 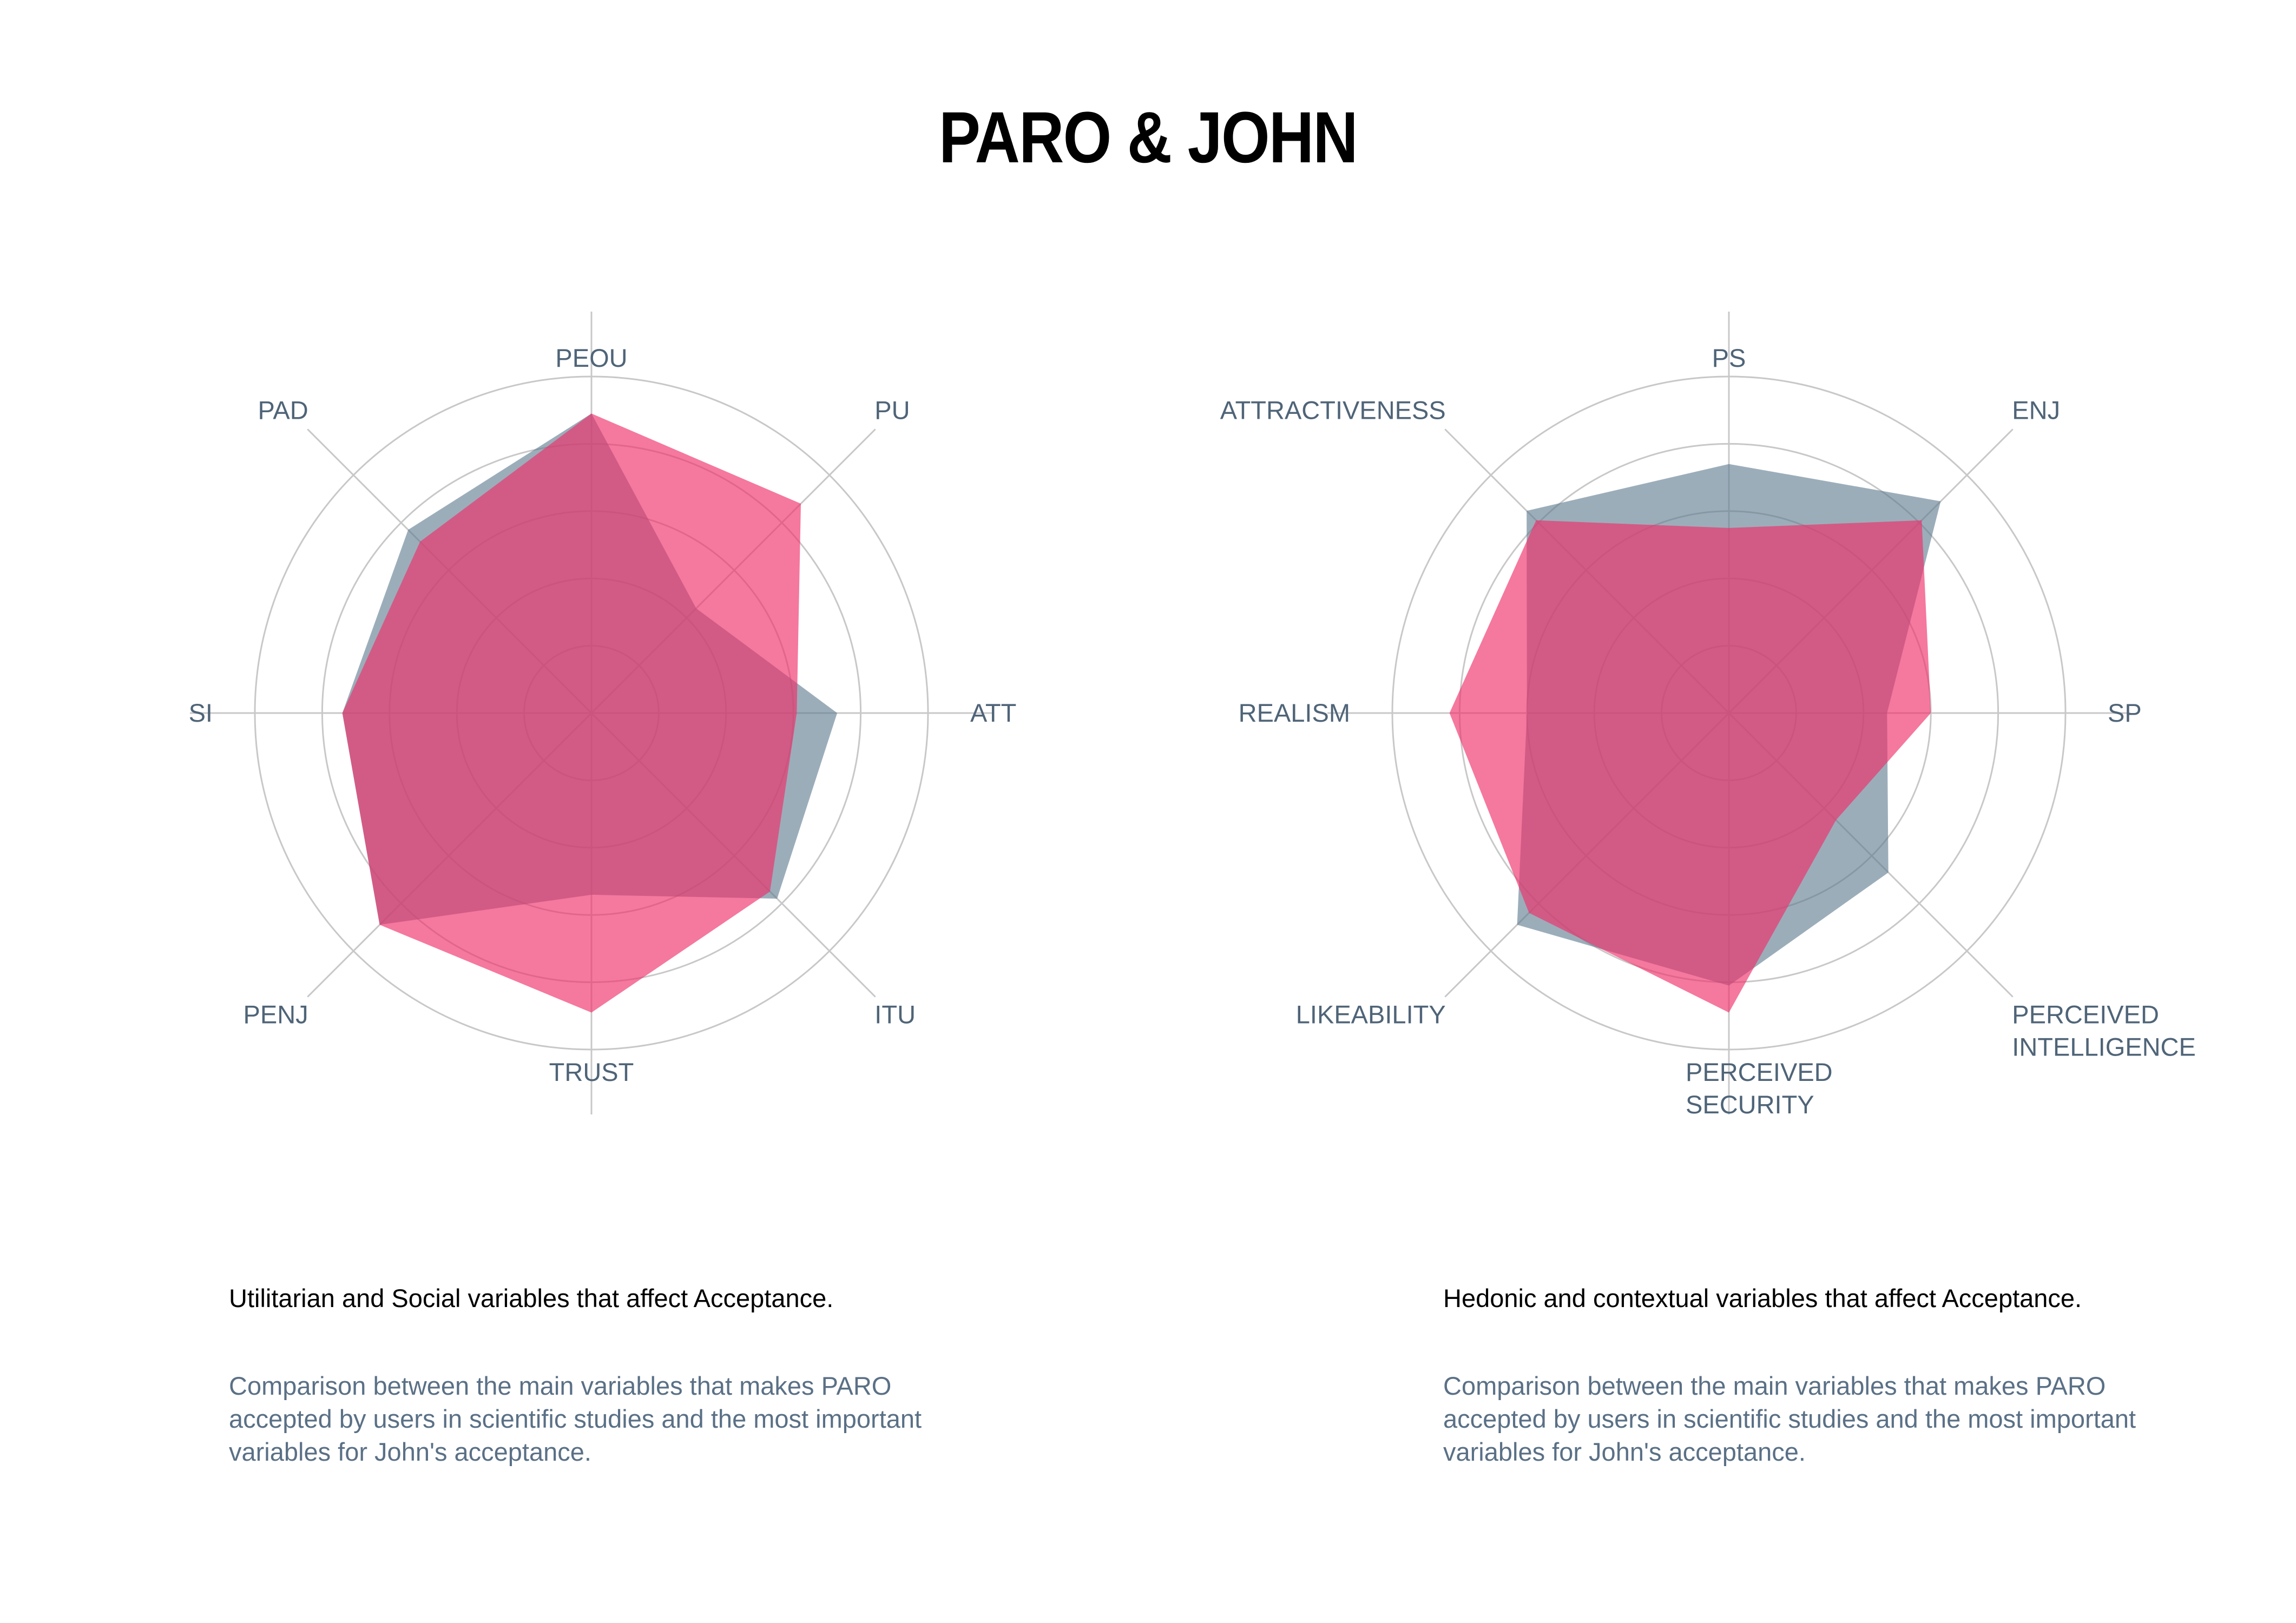 What do you see at coordinates (591, 358) in the screenshot?
I see `axis-label-peou: PEOU` at bounding box center [591, 358].